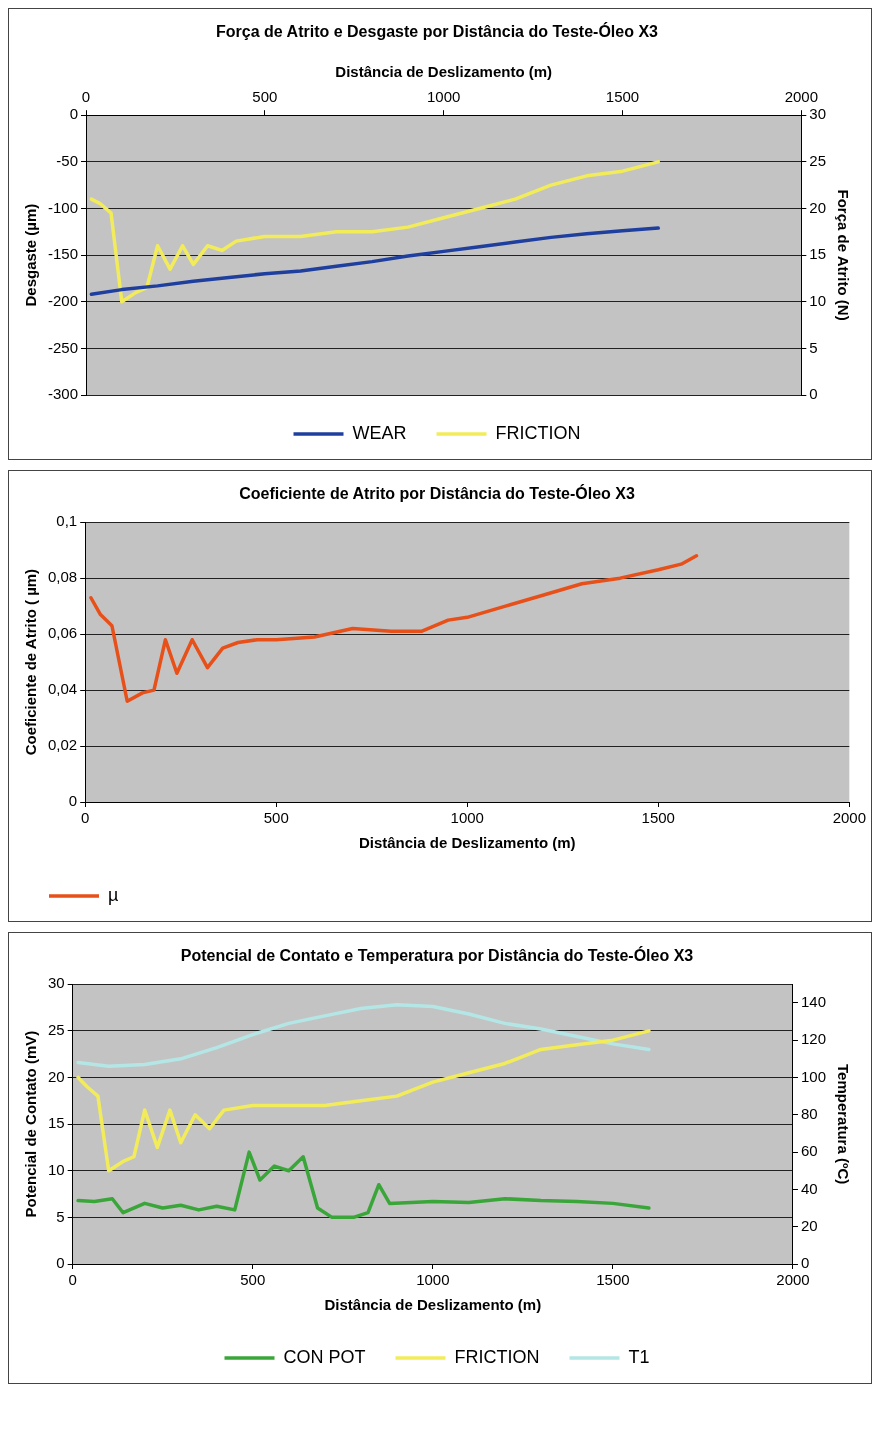  Describe the element at coordinates (63, 394) in the screenshot. I see `y-tick-label: -300` at that location.